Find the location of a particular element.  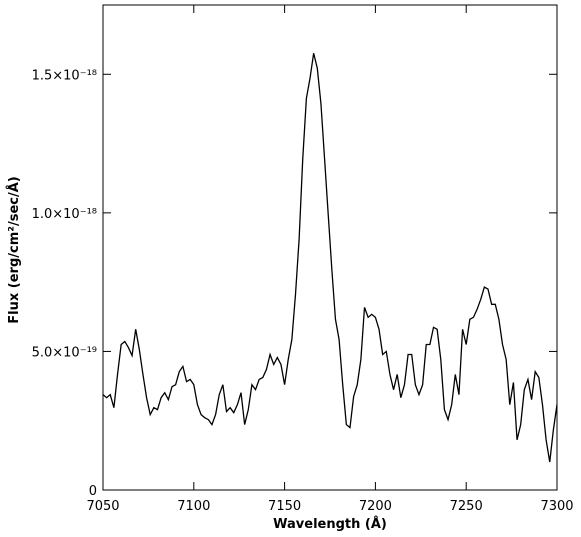

x-tick-label: 7300 is located at coordinates (556, 506).